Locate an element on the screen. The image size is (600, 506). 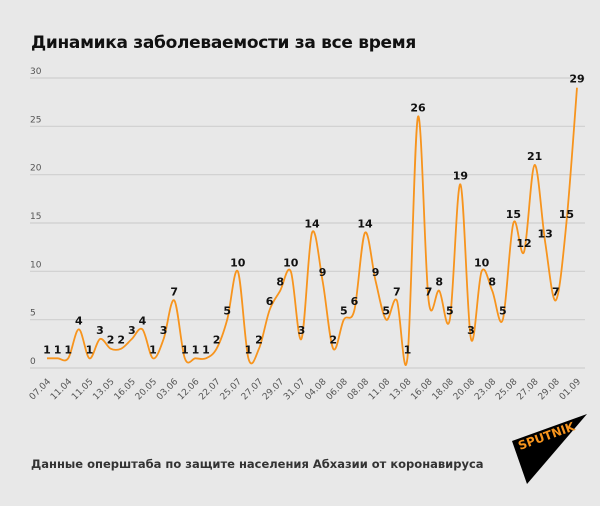
y-tick-label: 0 is located at coordinates (33, 362).